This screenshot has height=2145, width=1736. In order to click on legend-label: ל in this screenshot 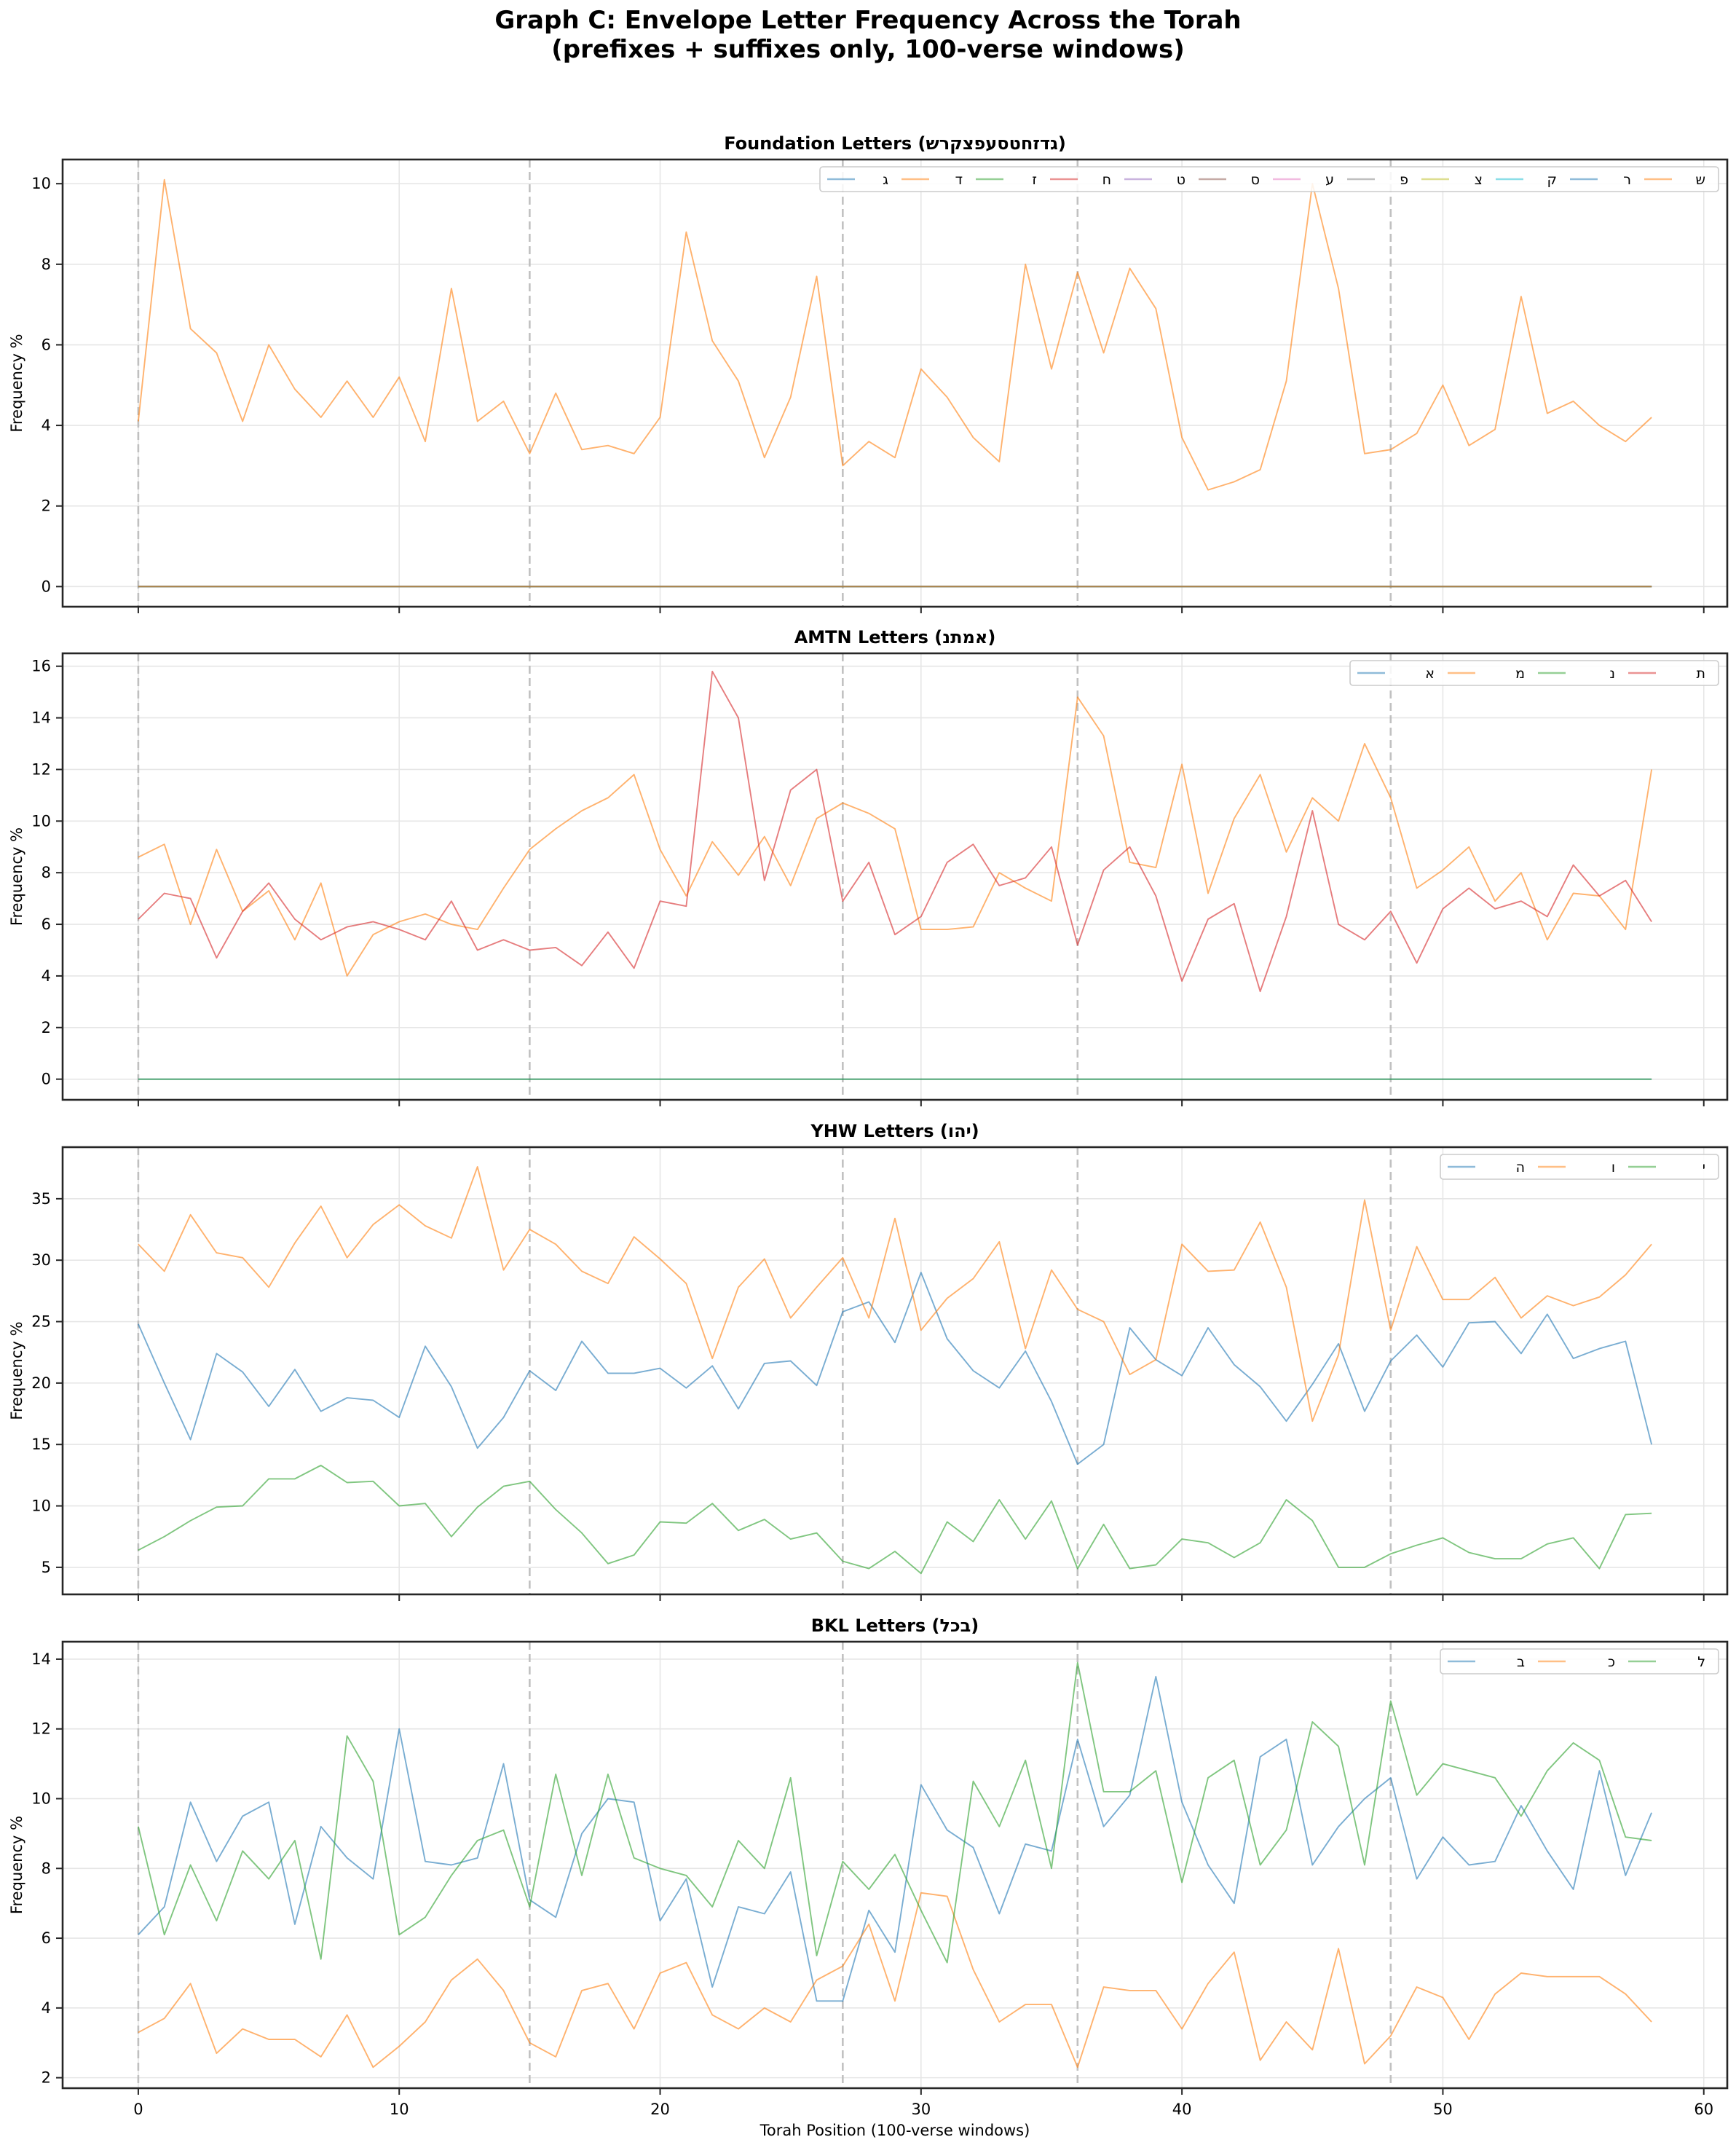, I will do `click(1701, 1662)`.